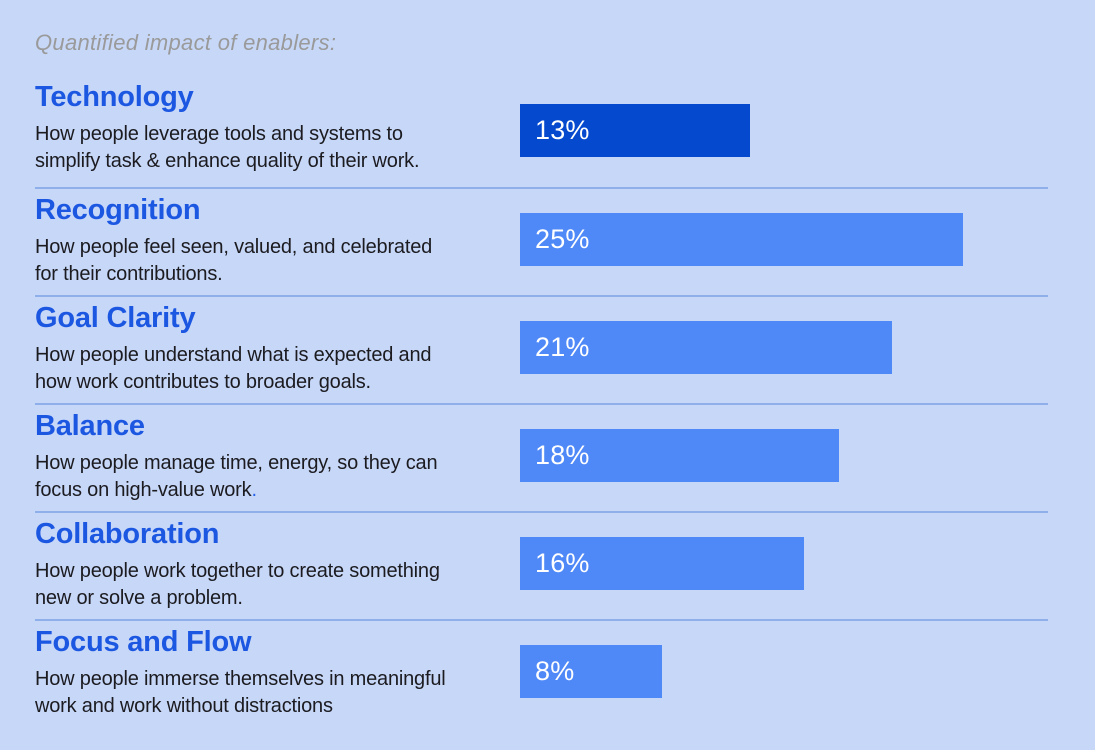  What do you see at coordinates (662, 563) in the screenshot?
I see `enabler-bar: 16%` at bounding box center [662, 563].